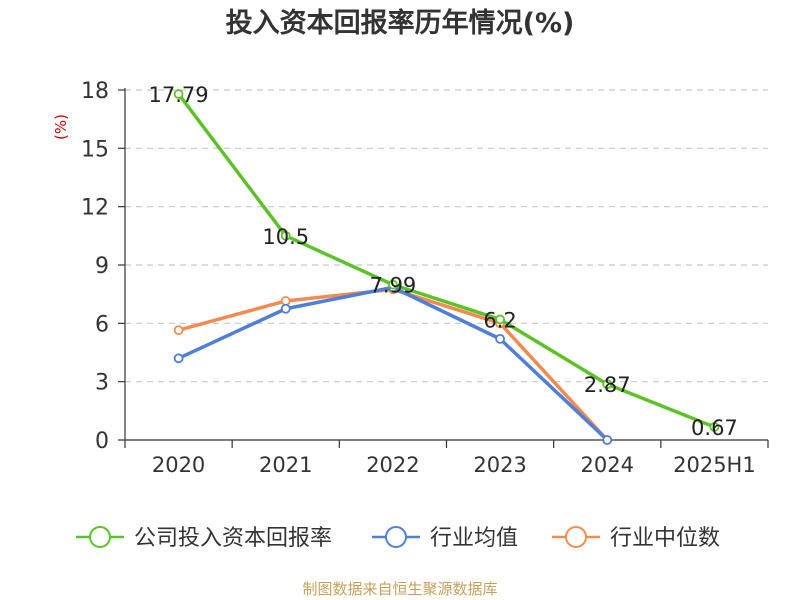 The image size is (800, 600). What do you see at coordinates (499, 465) in the screenshot?
I see `x-tick-label: 2023` at bounding box center [499, 465].